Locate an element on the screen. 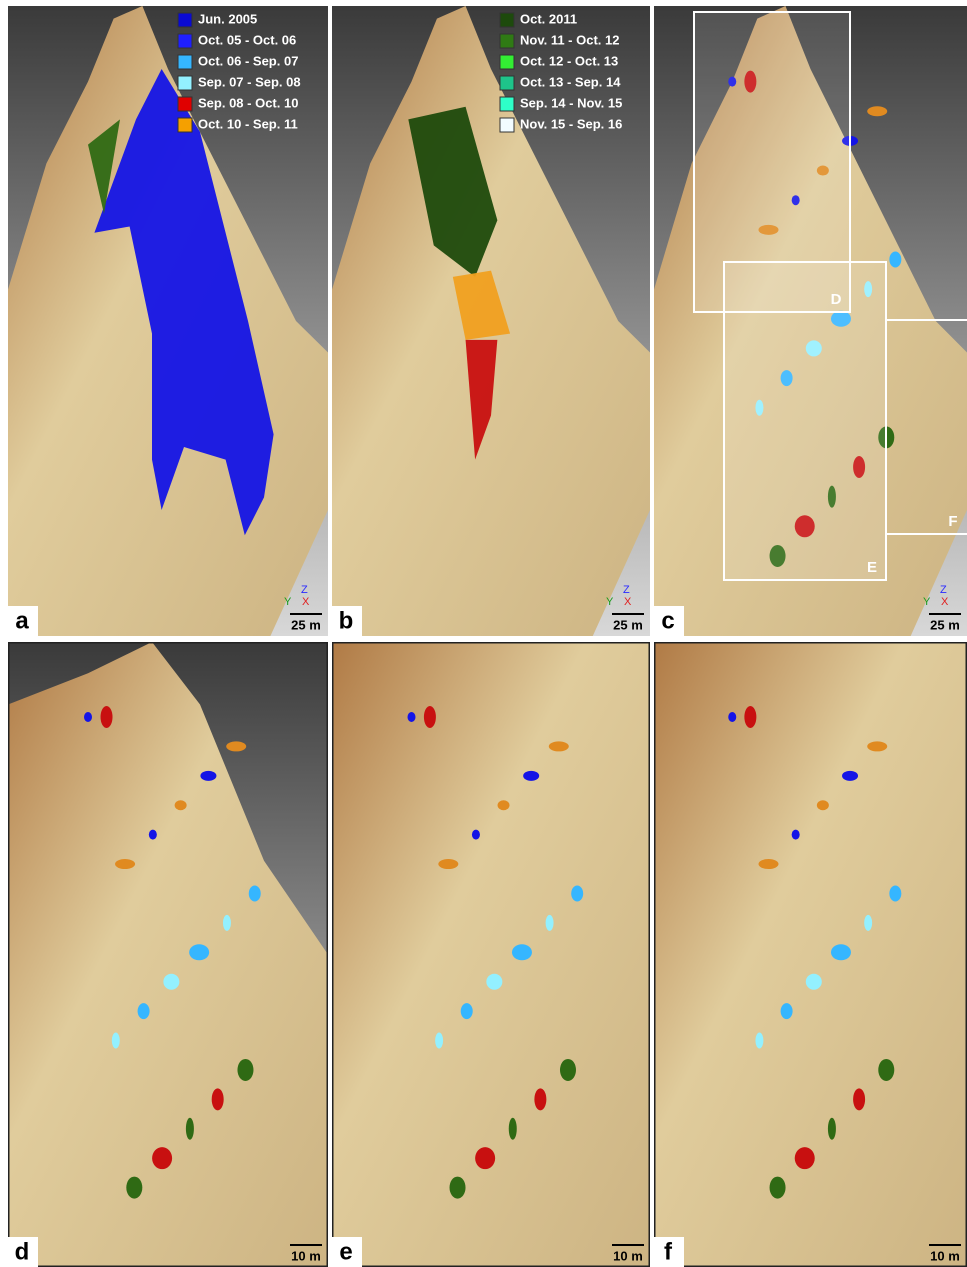 This screenshot has width=967, height=1267. legend-label: Oct. 13 - Sep. 14 is located at coordinates (570, 81).